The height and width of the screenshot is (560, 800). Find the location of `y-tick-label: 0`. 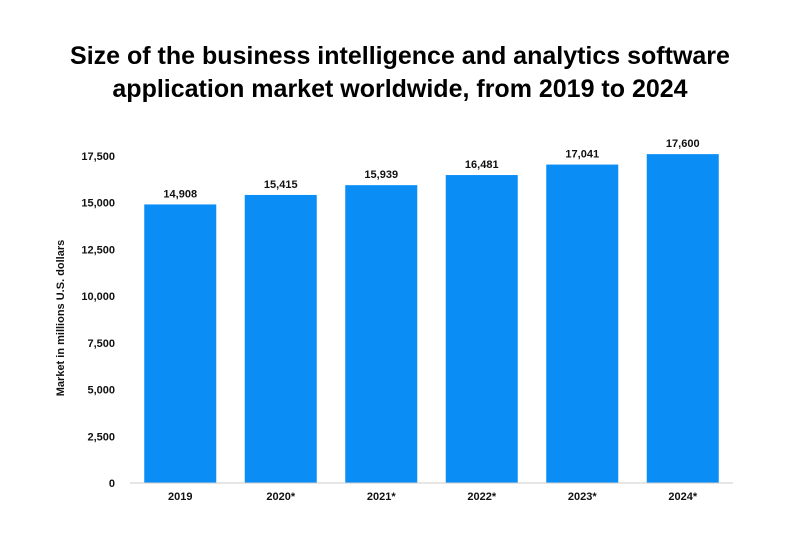

y-tick-label: 0 is located at coordinates (112, 484).